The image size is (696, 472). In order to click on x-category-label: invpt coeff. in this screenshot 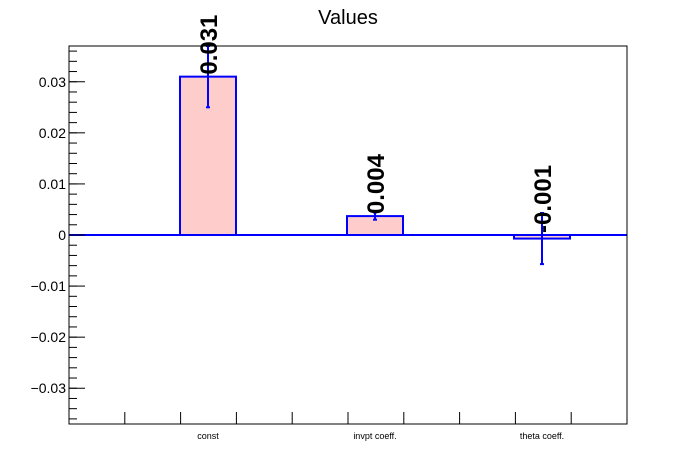, I will do `click(374, 436)`.